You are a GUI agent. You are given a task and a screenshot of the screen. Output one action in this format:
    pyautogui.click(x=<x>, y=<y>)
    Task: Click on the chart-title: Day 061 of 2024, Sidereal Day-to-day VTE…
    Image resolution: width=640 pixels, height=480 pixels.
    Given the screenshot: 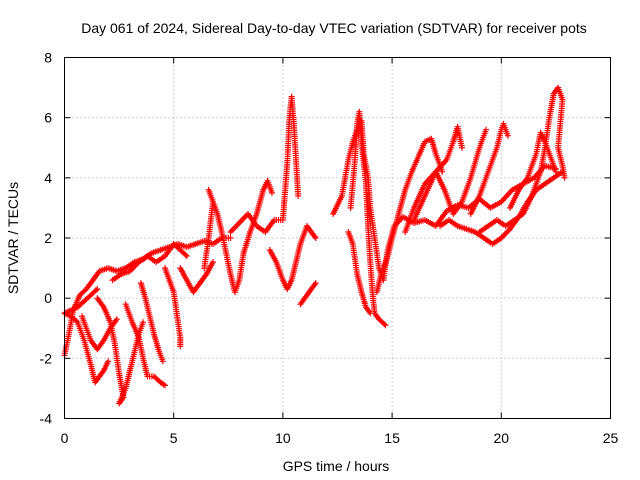 What is the action you would take?
    pyautogui.click(x=334, y=28)
    